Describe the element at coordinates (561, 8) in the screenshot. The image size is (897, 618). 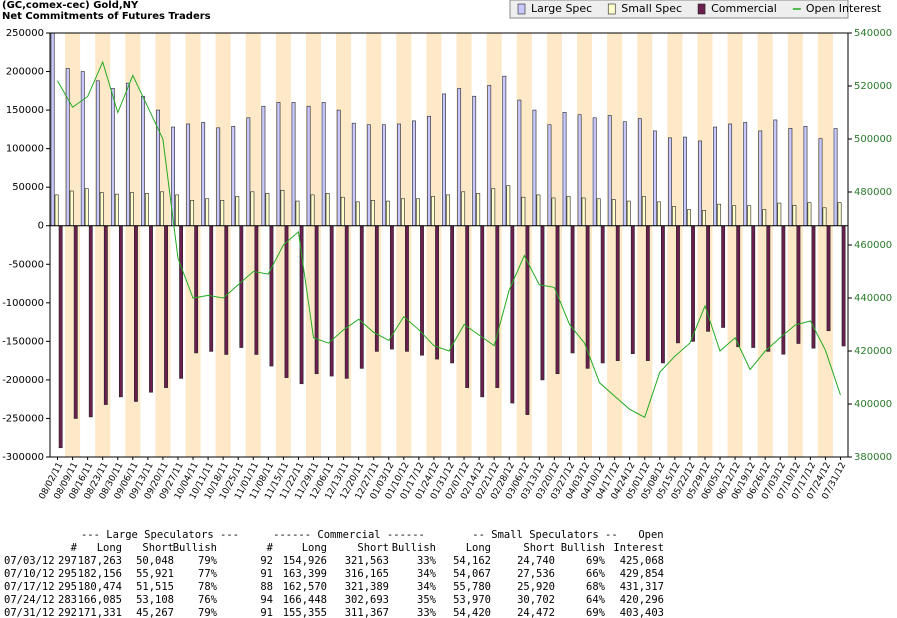
I see `legend-label: Large Spec` at that location.